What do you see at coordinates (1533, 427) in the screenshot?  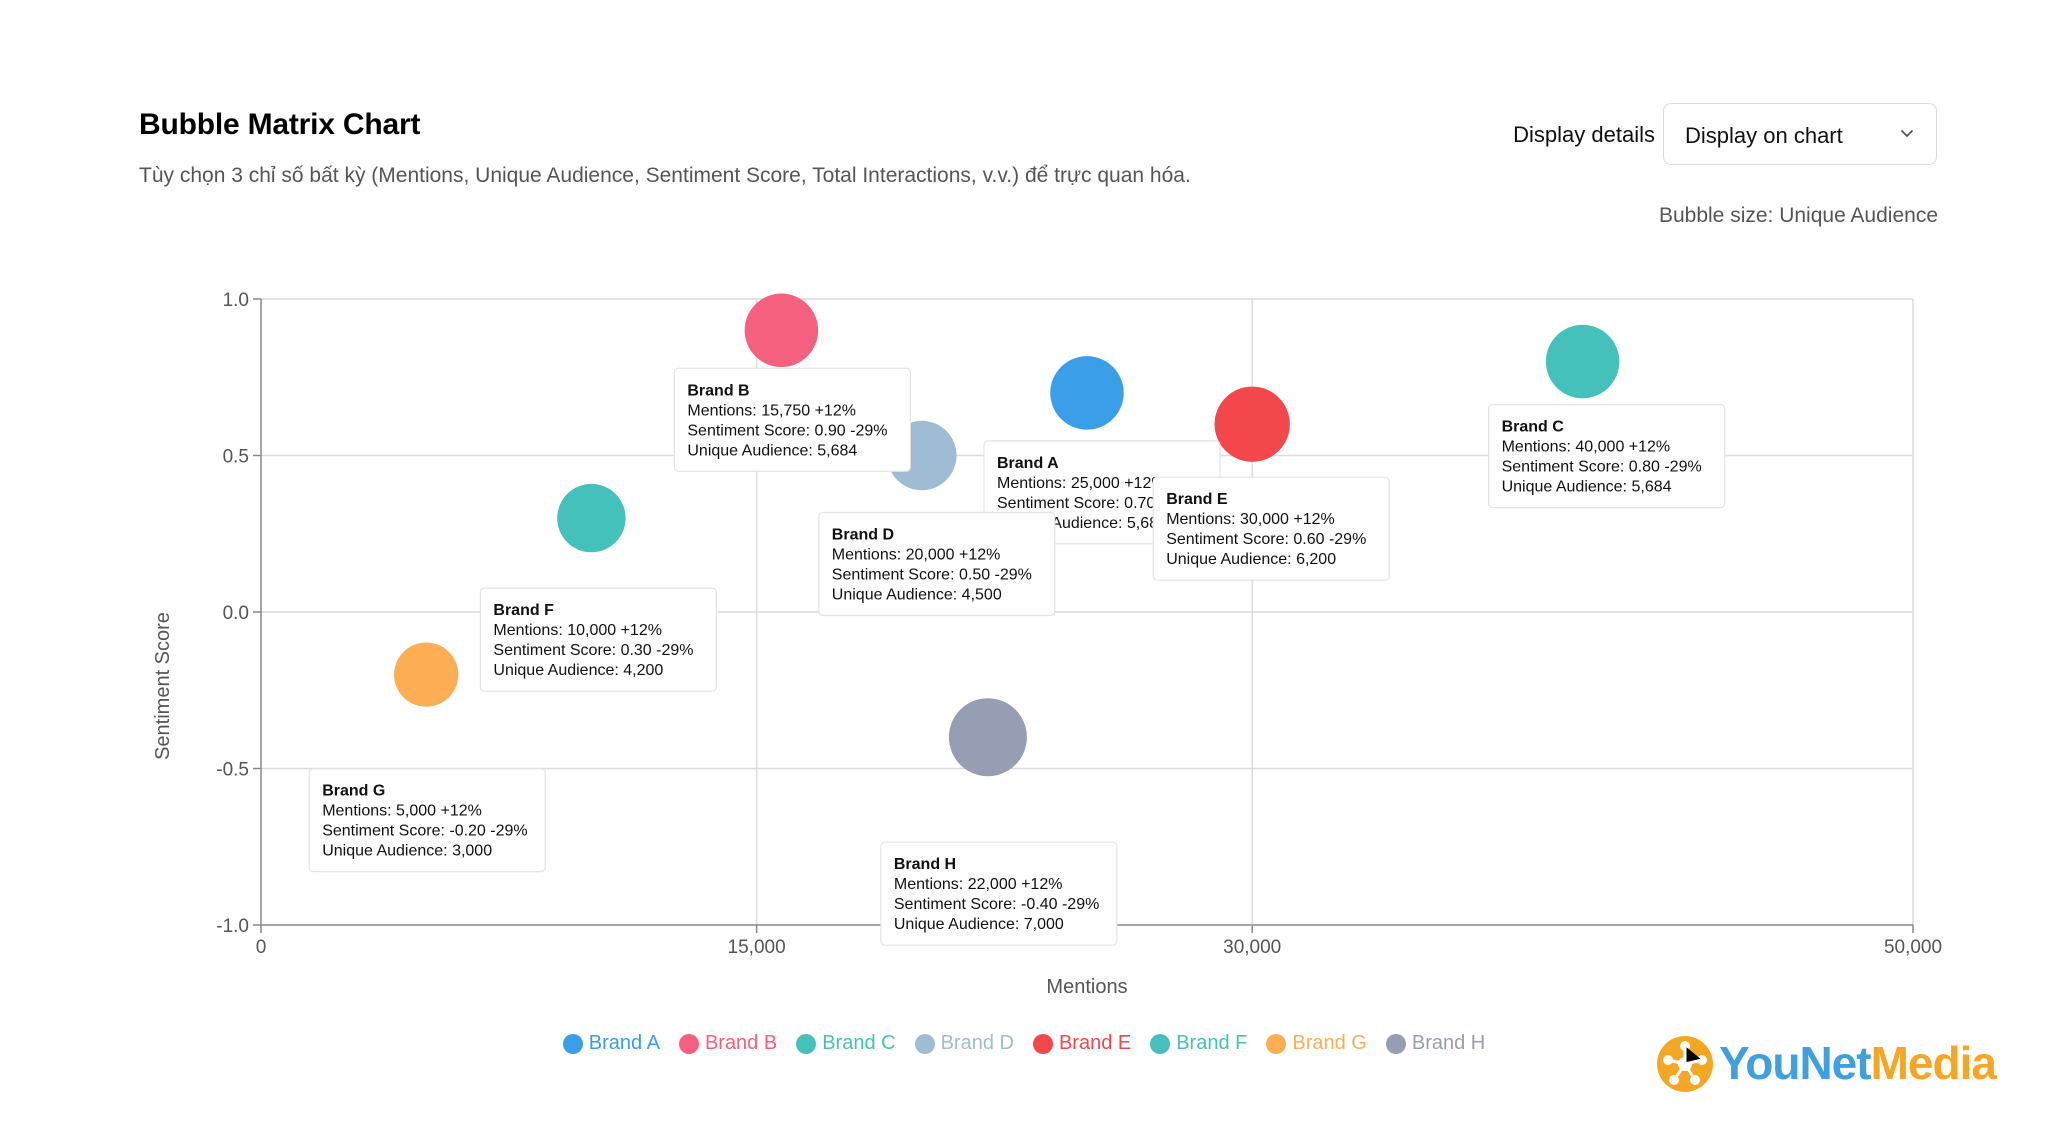 I see `data-label-title: Brand C` at bounding box center [1533, 427].